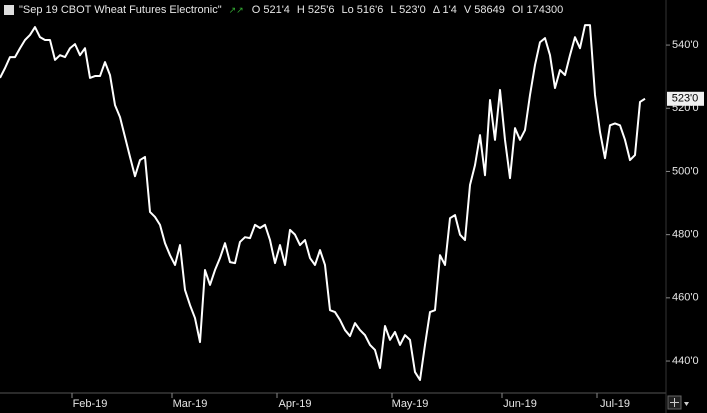 The width and height of the screenshot is (707, 413). What do you see at coordinates (685, 45) in the screenshot?
I see `y-tick-label: 540'0` at bounding box center [685, 45].